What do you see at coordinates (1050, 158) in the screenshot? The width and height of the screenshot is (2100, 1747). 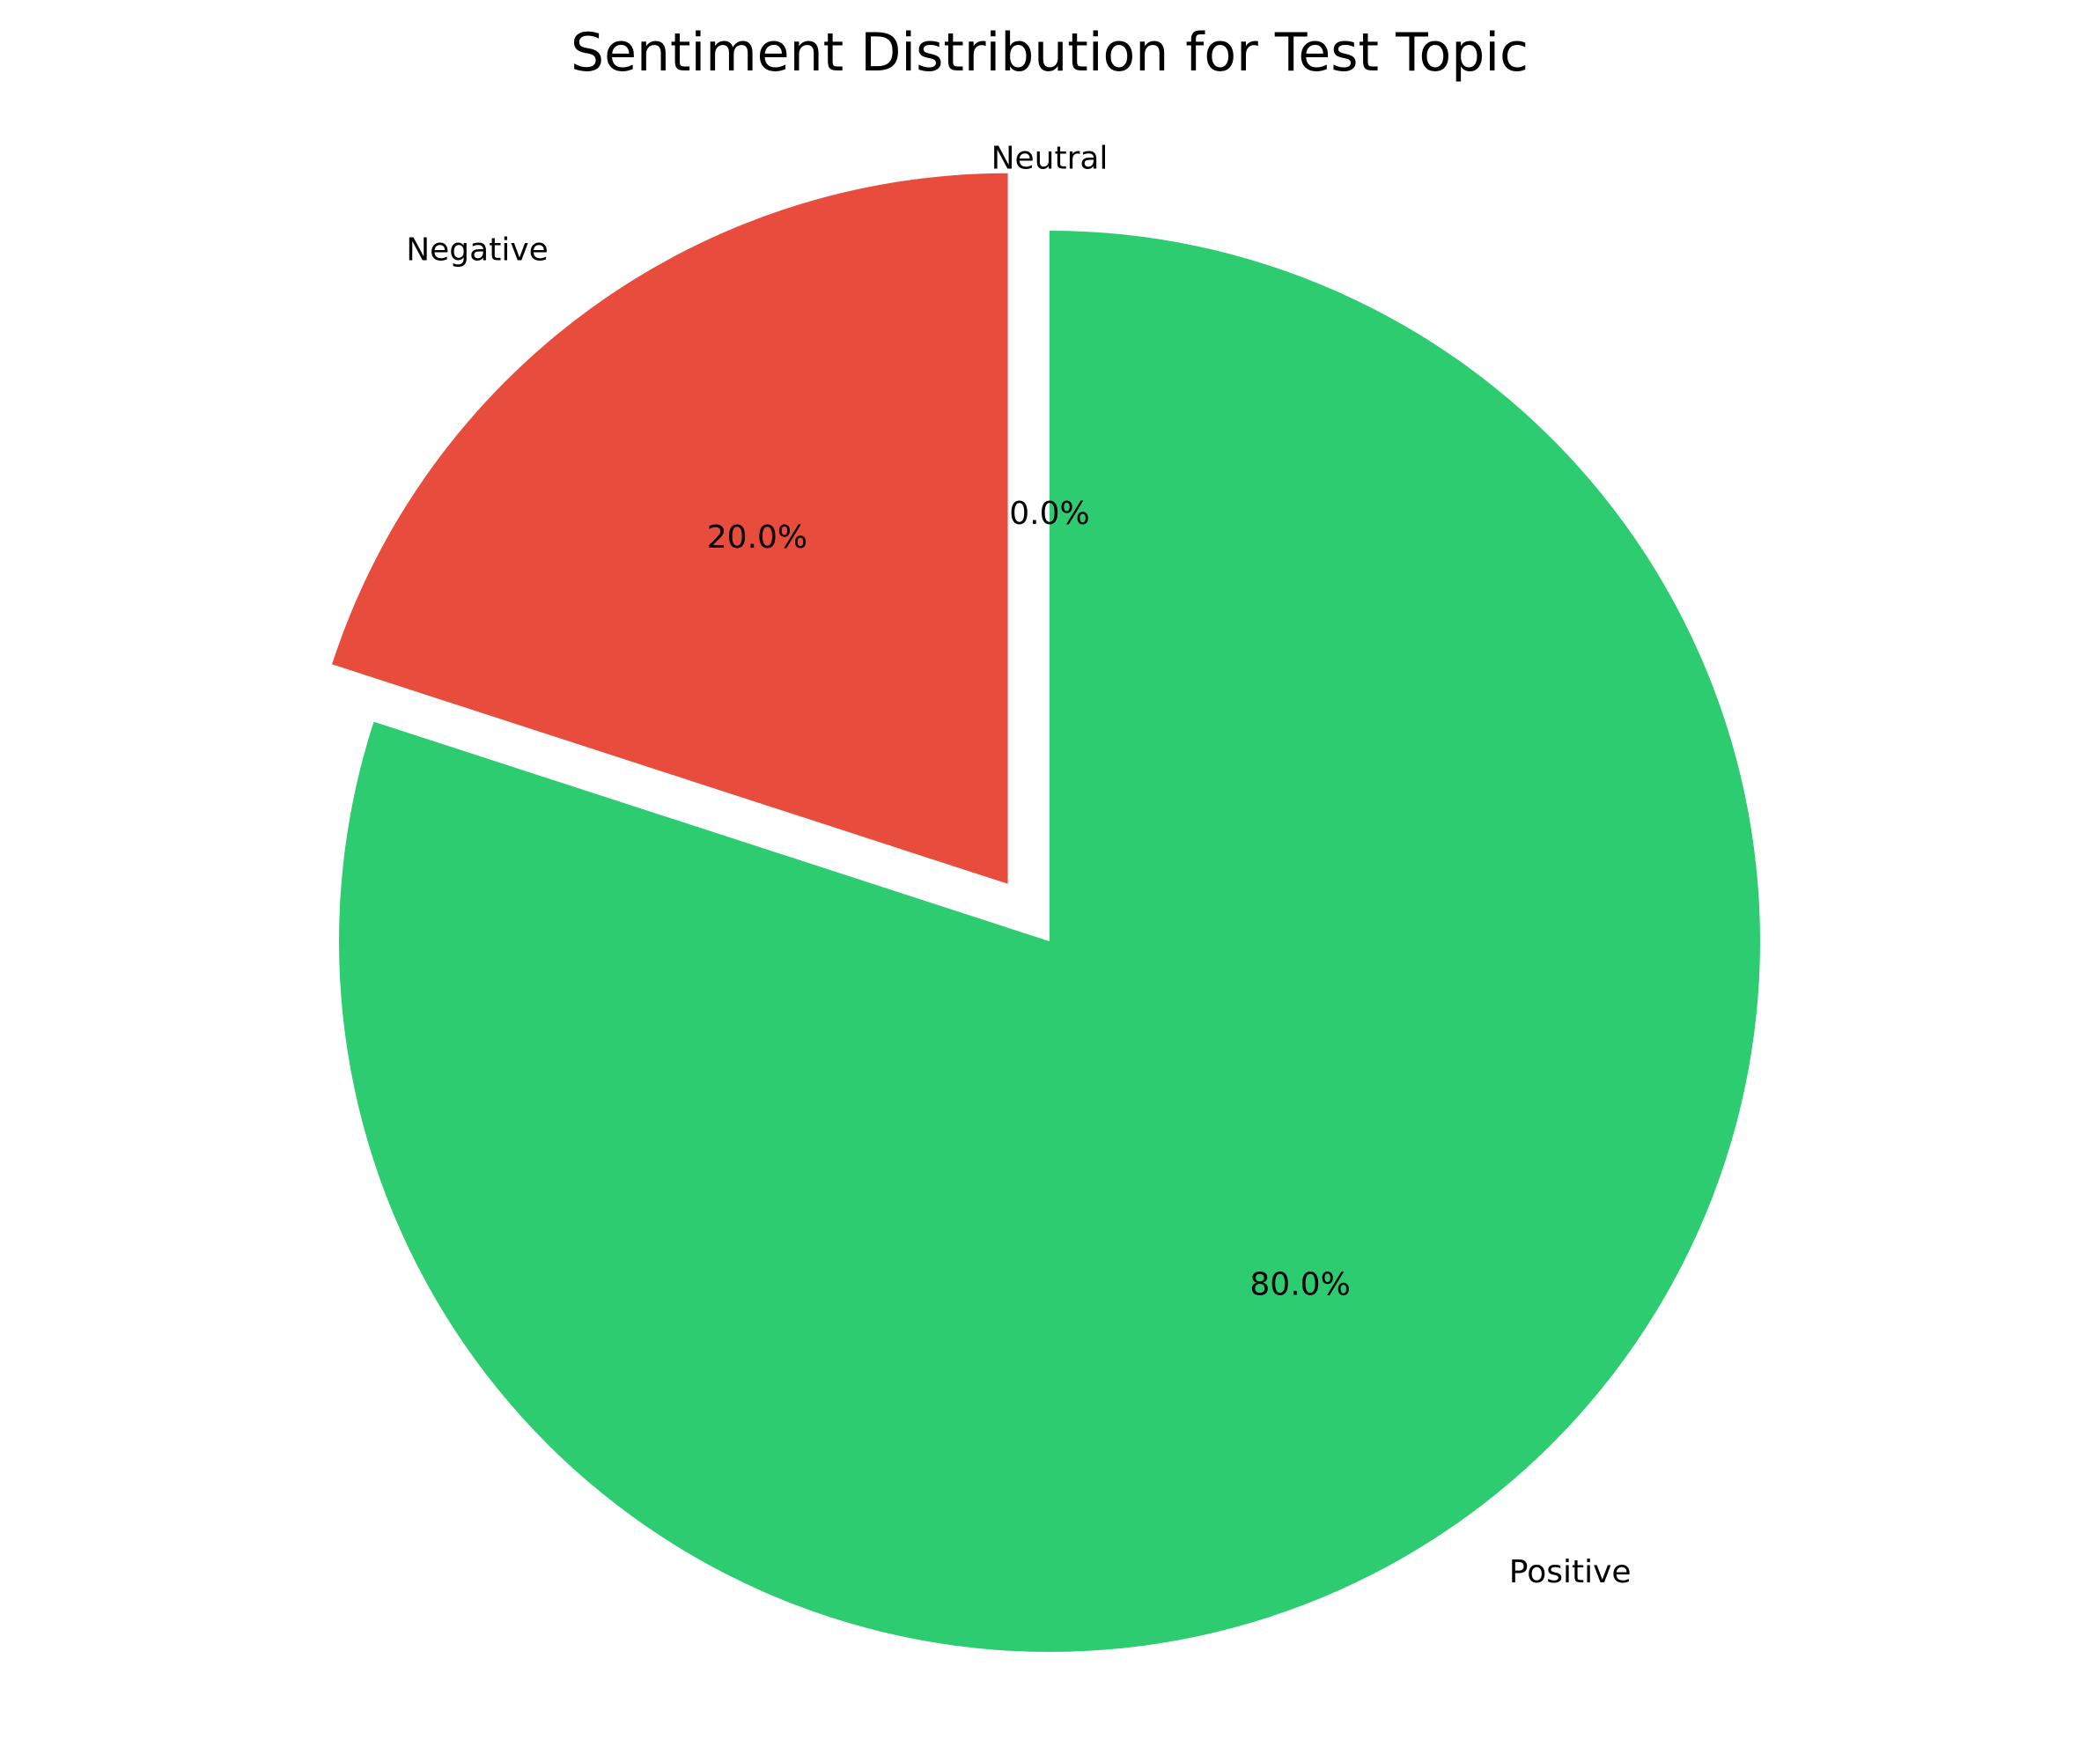 I see `slice-label-neutral: Neutral` at bounding box center [1050, 158].